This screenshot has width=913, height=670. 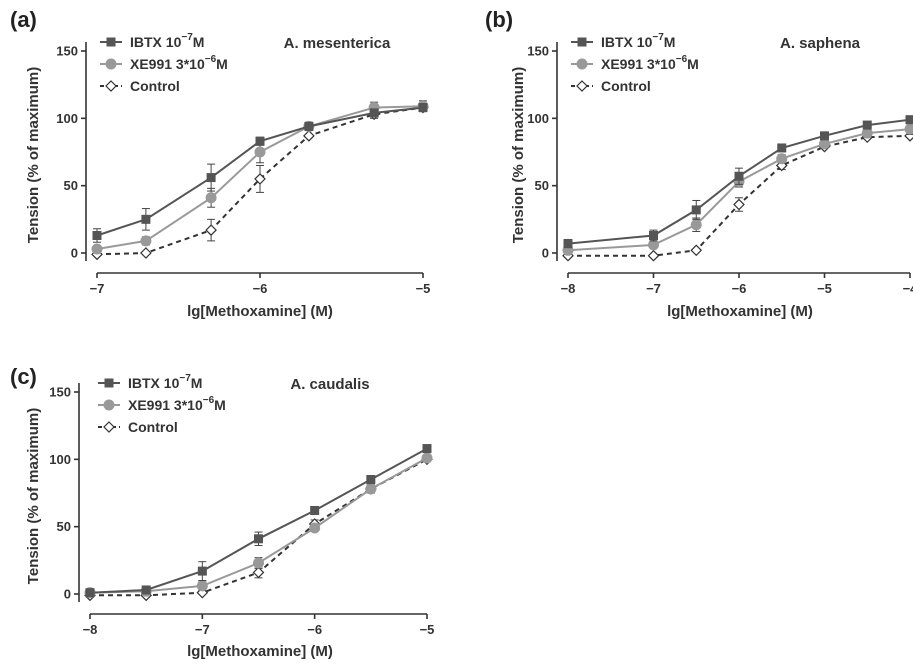 What do you see at coordinates (329, 384) in the screenshot?
I see `panel-title: A. caudalis` at bounding box center [329, 384].